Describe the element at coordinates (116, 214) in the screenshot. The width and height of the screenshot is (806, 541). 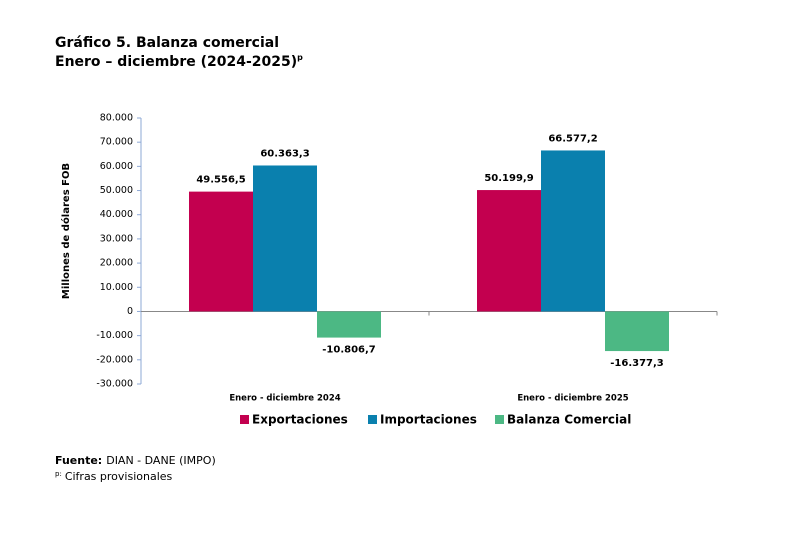
I see `y-tick-label: 40.000` at that location.